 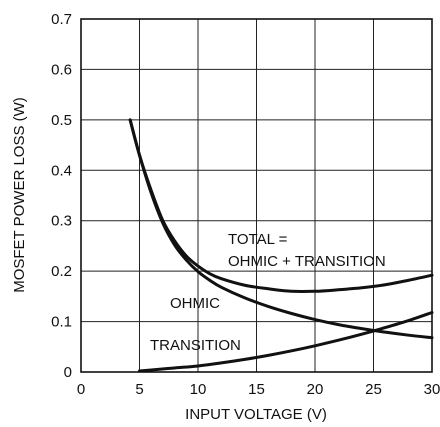 I want to click on y-tick-label: 0.7, so click(x=61, y=19).